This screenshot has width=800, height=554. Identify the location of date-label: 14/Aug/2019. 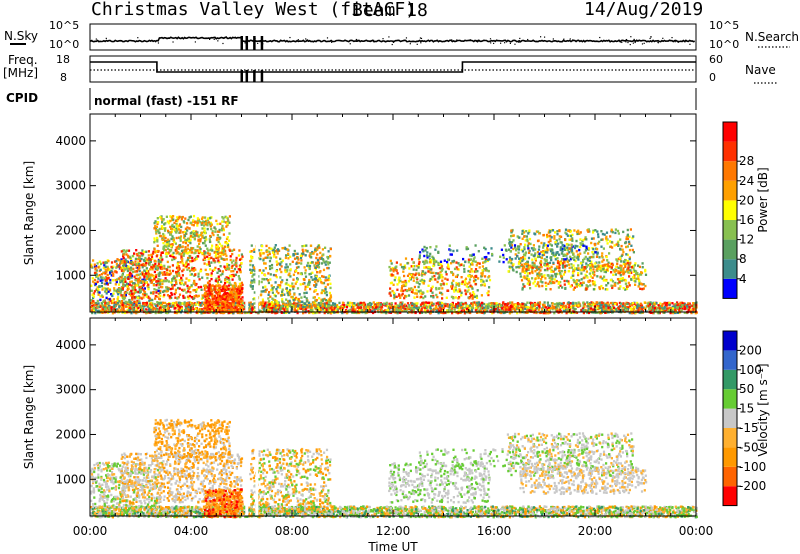
(643, 10).